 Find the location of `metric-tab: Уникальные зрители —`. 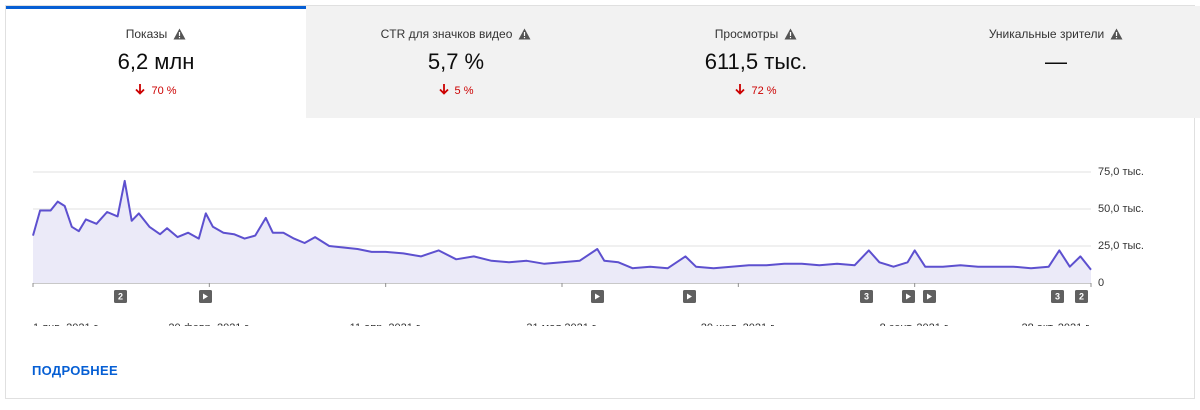

metric-tab: Уникальные зрители — is located at coordinates (1053, 62).